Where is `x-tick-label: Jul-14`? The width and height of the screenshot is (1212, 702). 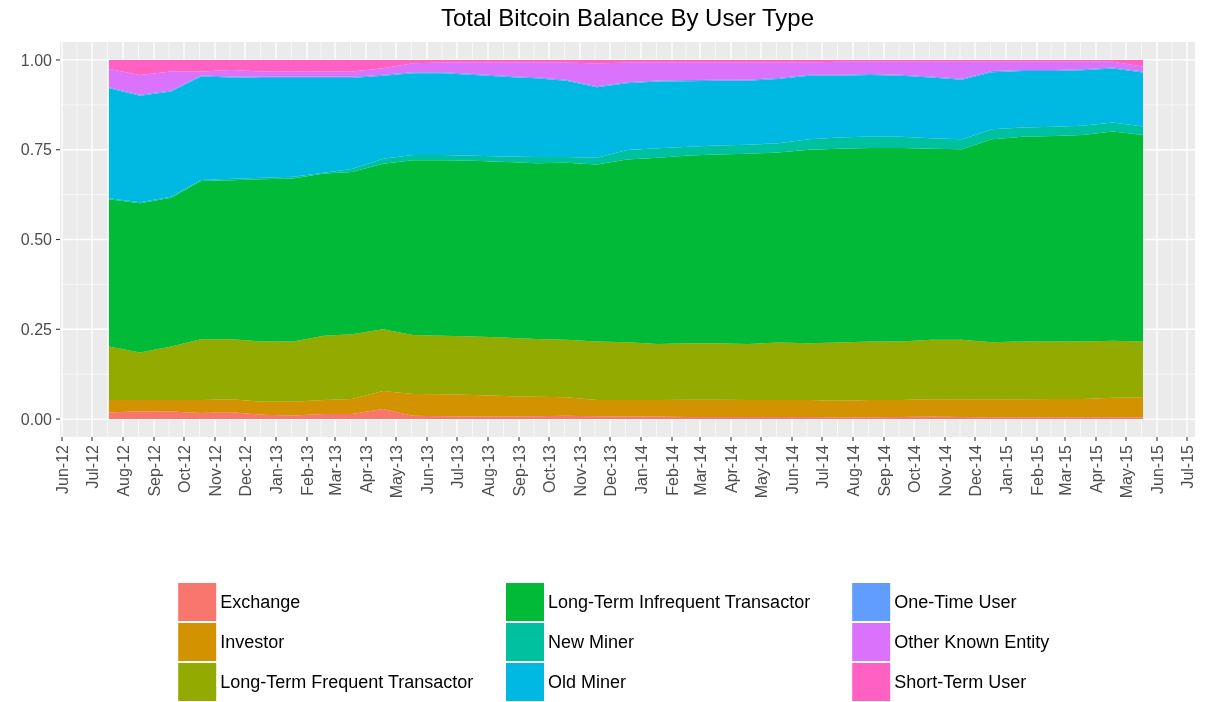
x-tick-label: Jul-14 is located at coordinates (822, 466).